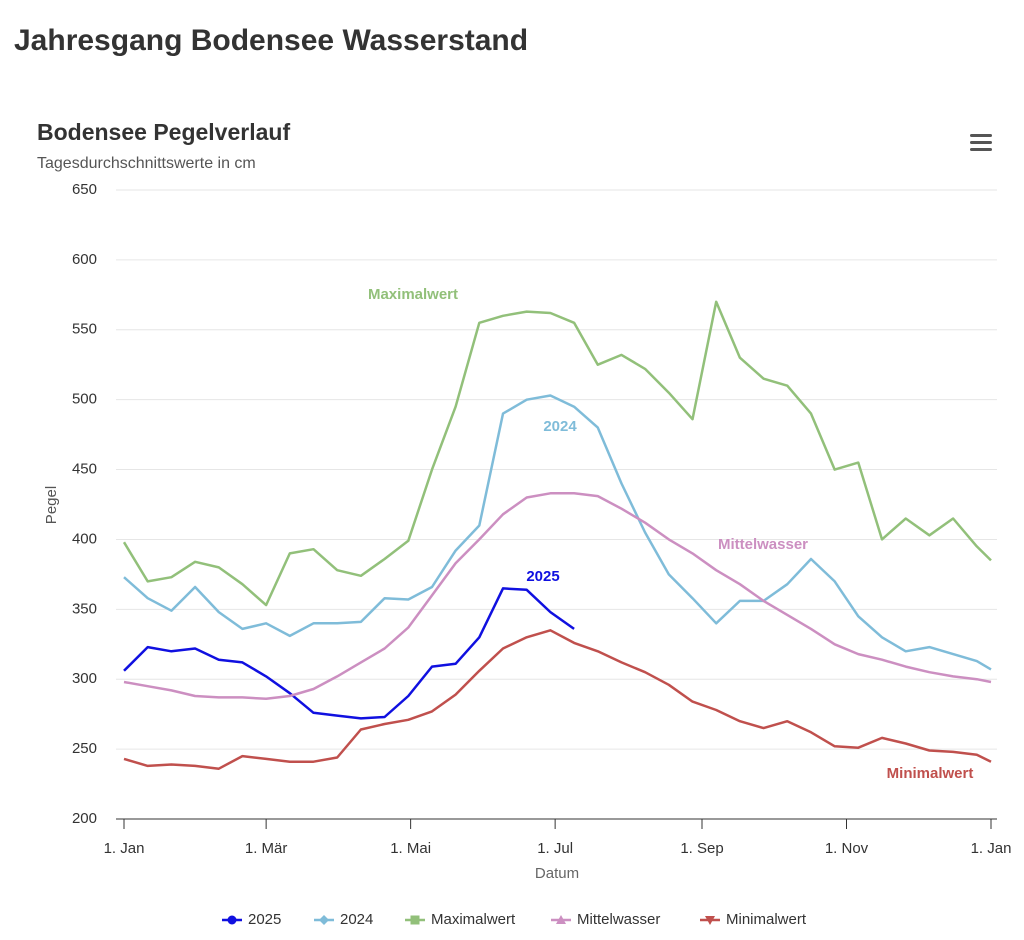 This screenshot has height=940, width=1024. I want to click on chart-title: Bodensee Pegelverlauf, so click(163, 132).